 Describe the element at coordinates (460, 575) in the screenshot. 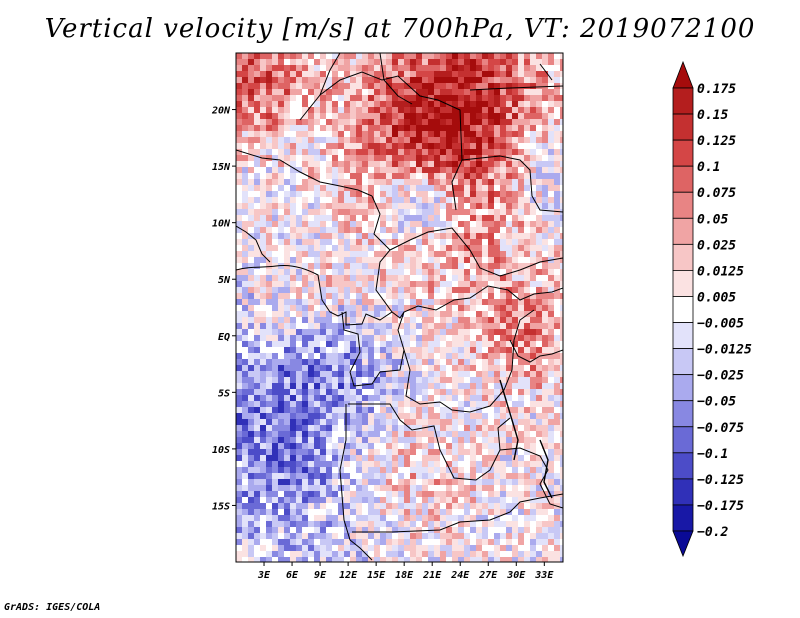

I see `lon-tick-label: 24E` at that location.